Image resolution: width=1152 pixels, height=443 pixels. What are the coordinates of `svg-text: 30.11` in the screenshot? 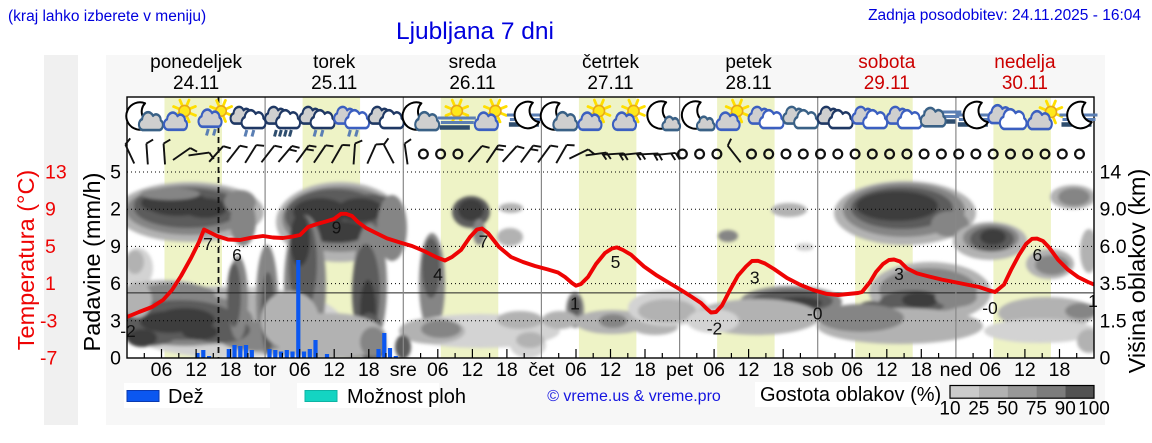 It's located at (1025, 83).